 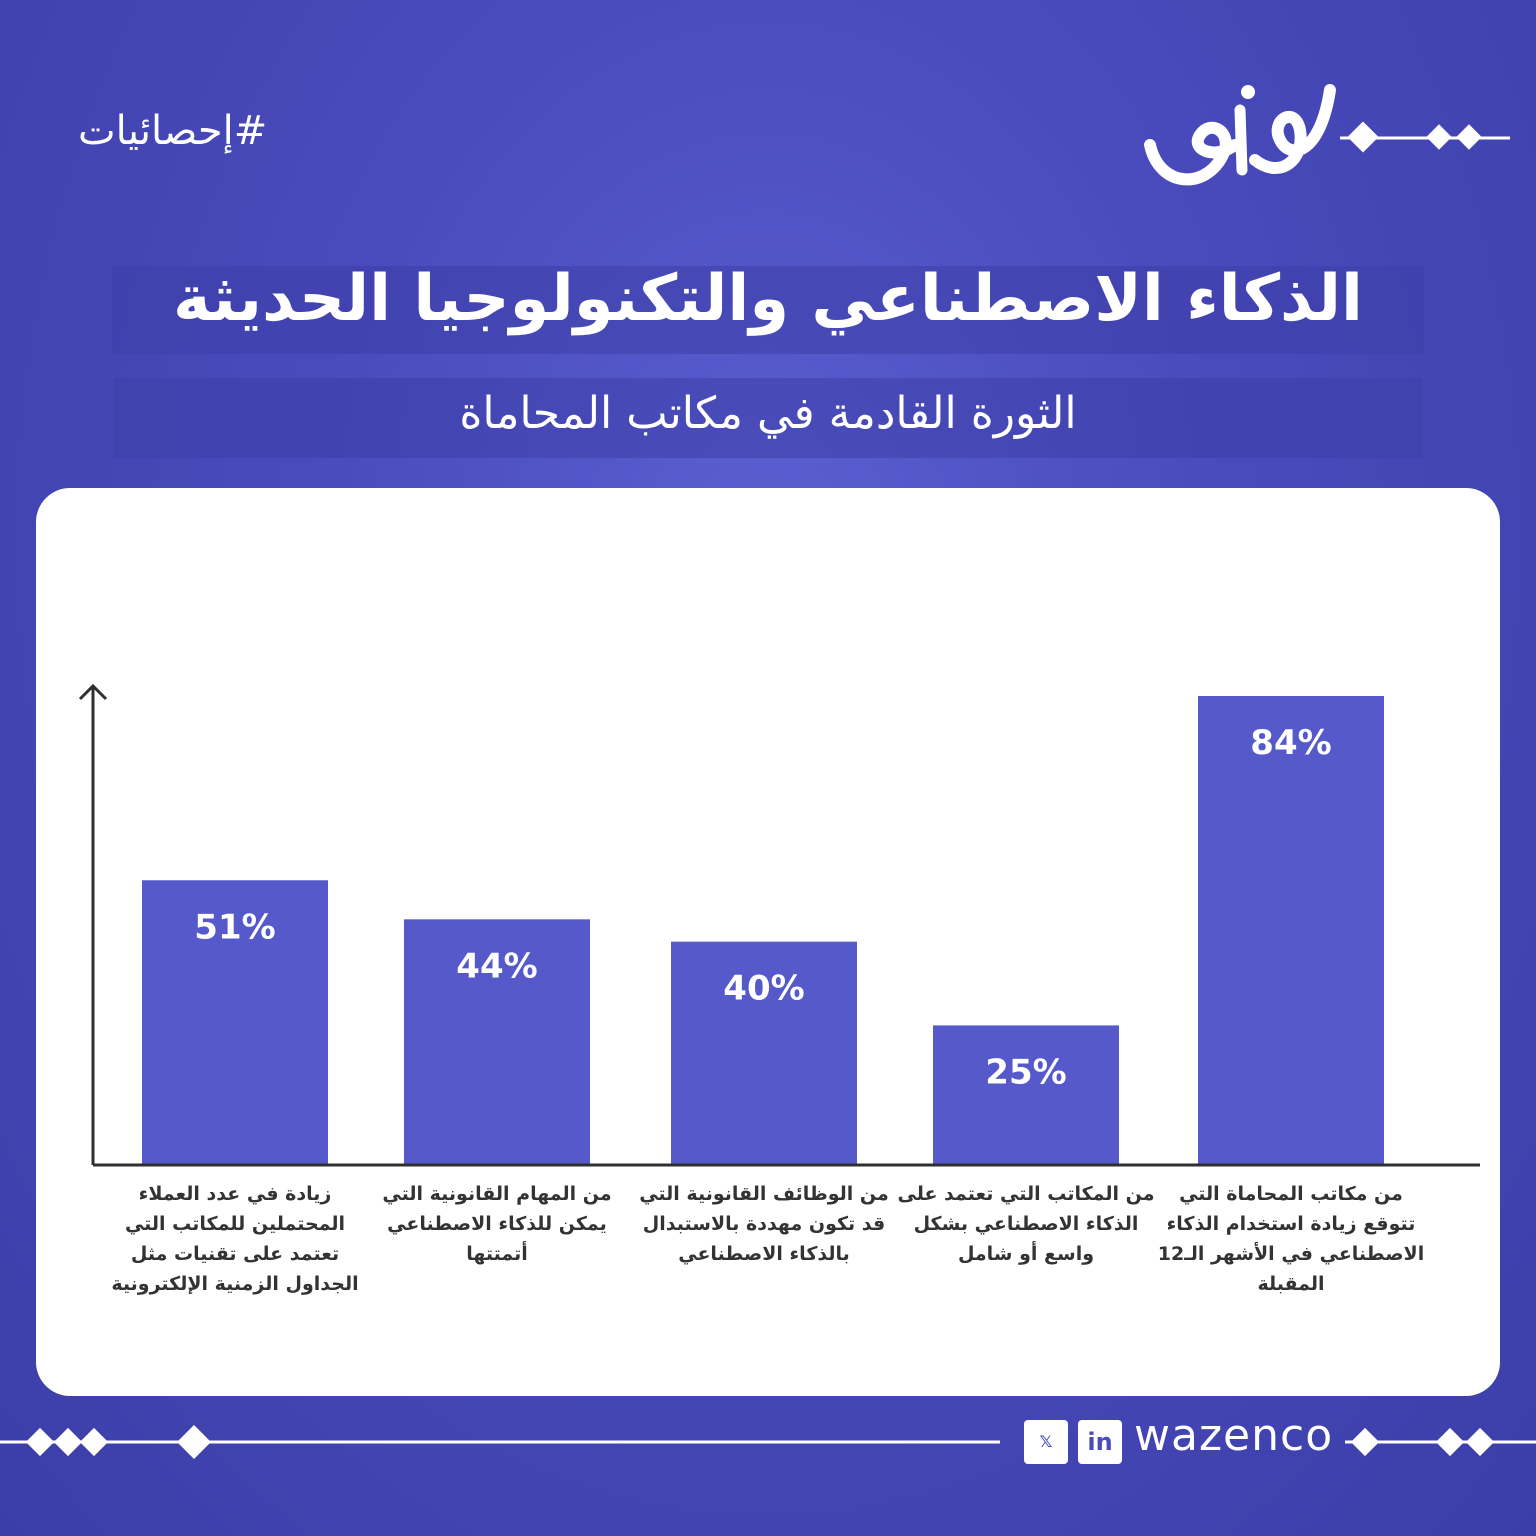 I want to click on subtitle-background, so click(x=768, y=418).